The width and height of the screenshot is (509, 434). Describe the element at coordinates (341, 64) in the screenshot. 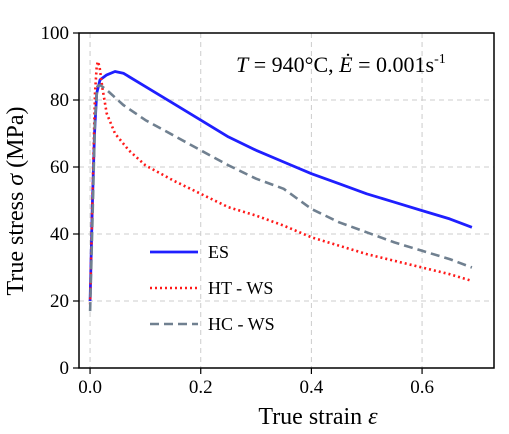

I see `annotation-conditions: T = 940°C, Ė = 0.001s-1` at that location.